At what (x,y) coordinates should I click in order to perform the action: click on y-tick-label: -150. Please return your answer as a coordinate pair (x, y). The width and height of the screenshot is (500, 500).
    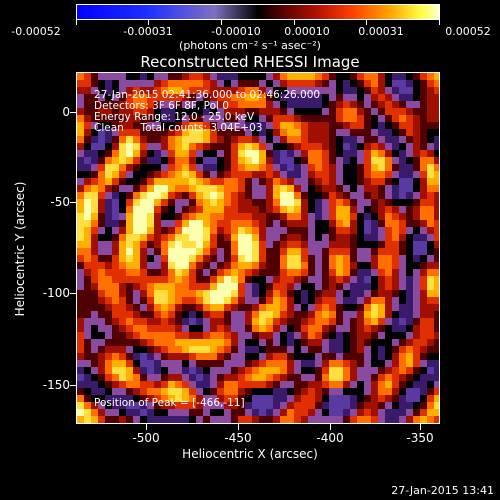
    Looking at the image, I should click on (56, 385).